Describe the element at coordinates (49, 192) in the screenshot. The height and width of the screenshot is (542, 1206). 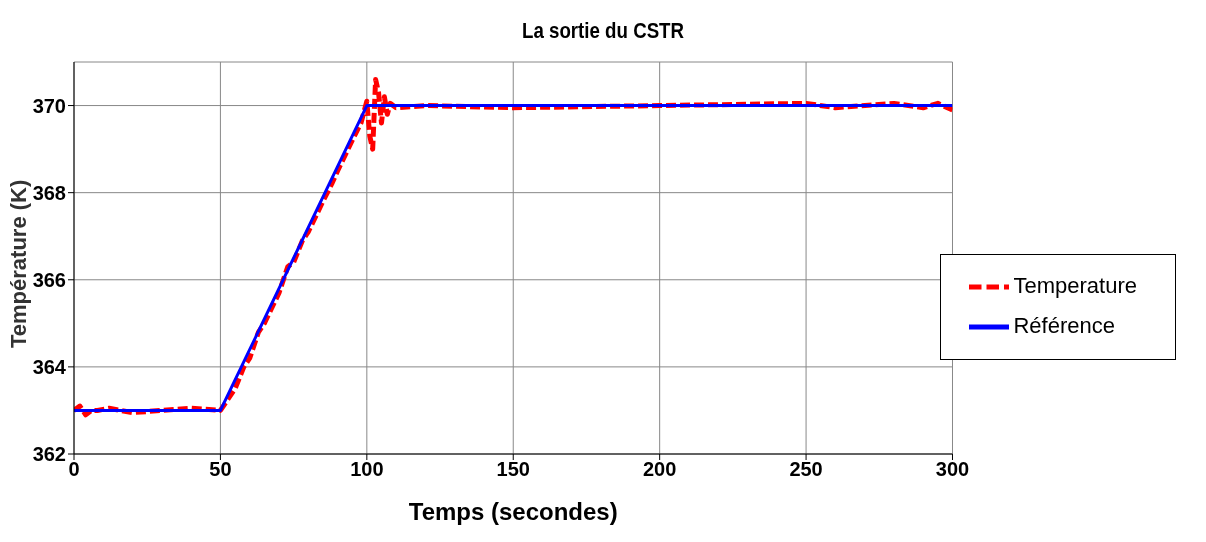
I see `y-tick-label: 368` at that location.